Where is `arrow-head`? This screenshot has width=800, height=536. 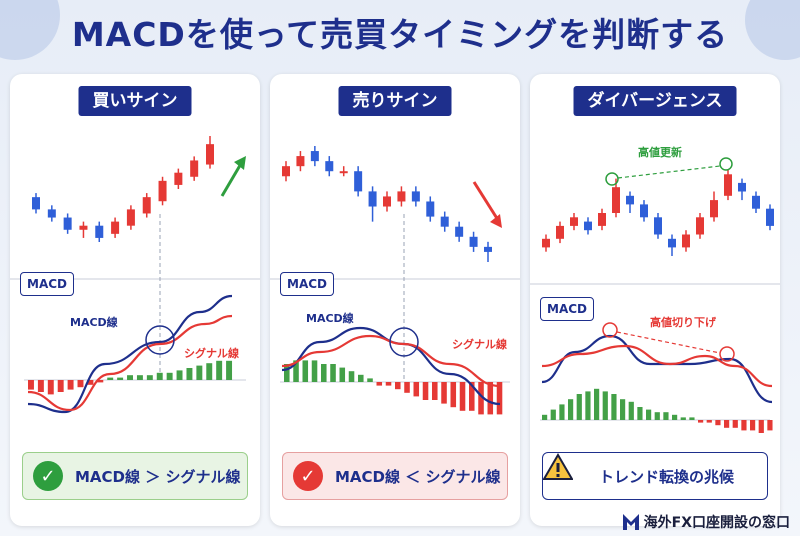
arrow-head is located at coordinates (240, 163).